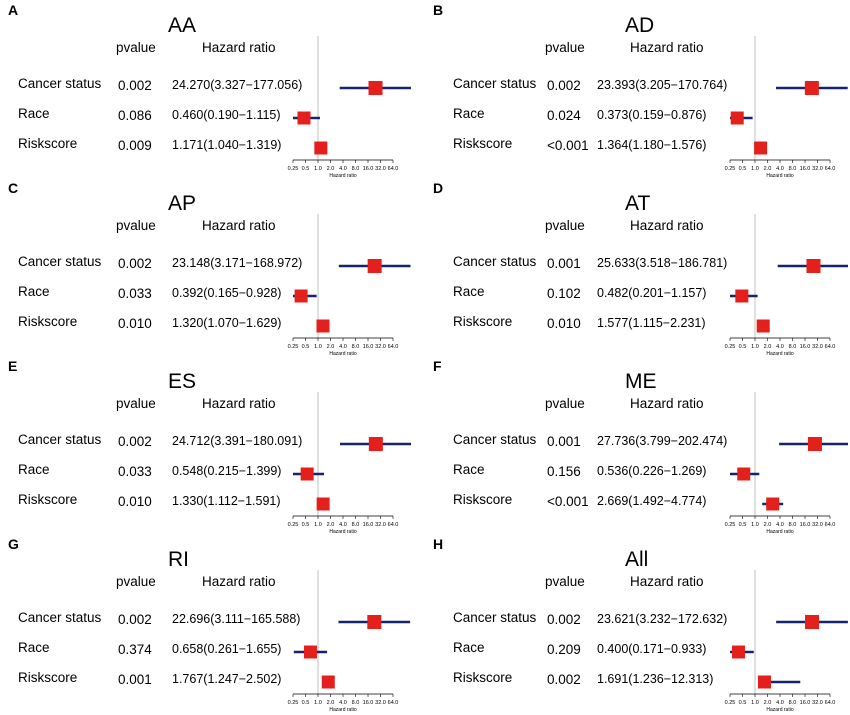 This screenshot has height=715, width=850. Describe the element at coordinates (638, 203) in the screenshot. I see `panel-title: AT` at that location.